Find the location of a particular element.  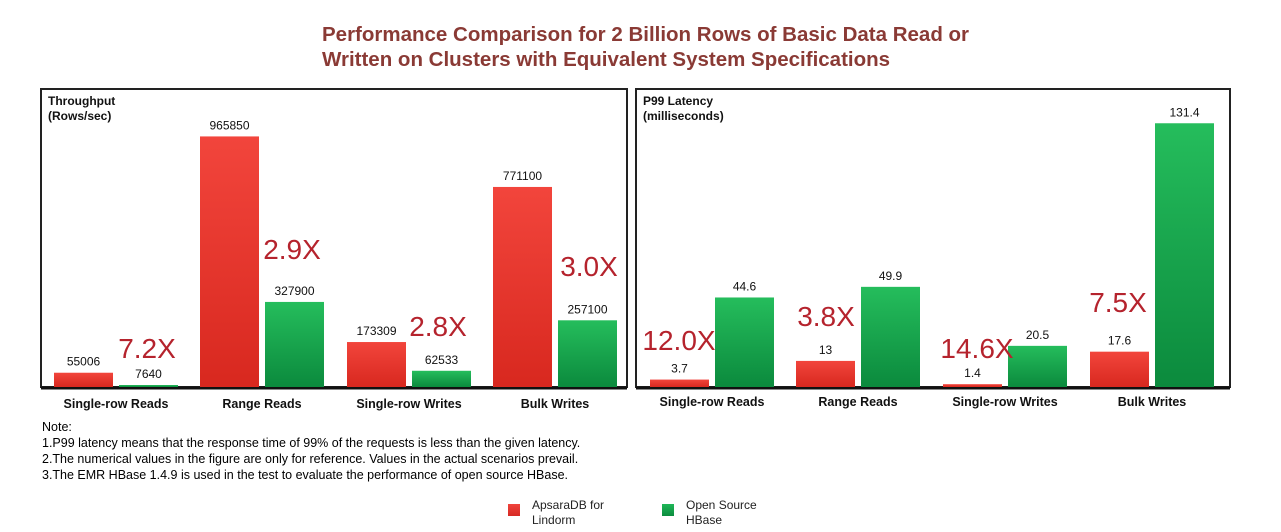

legend-label-hbase-line-2: HBase is located at coordinates (704, 520).